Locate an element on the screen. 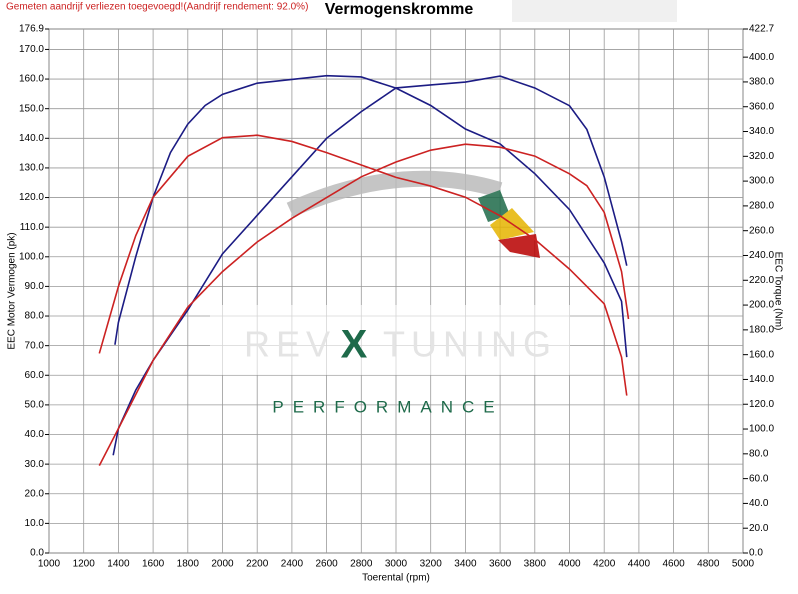 The image size is (798, 594). y2-tick-label: 0.0 is located at coordinates (756, 553).